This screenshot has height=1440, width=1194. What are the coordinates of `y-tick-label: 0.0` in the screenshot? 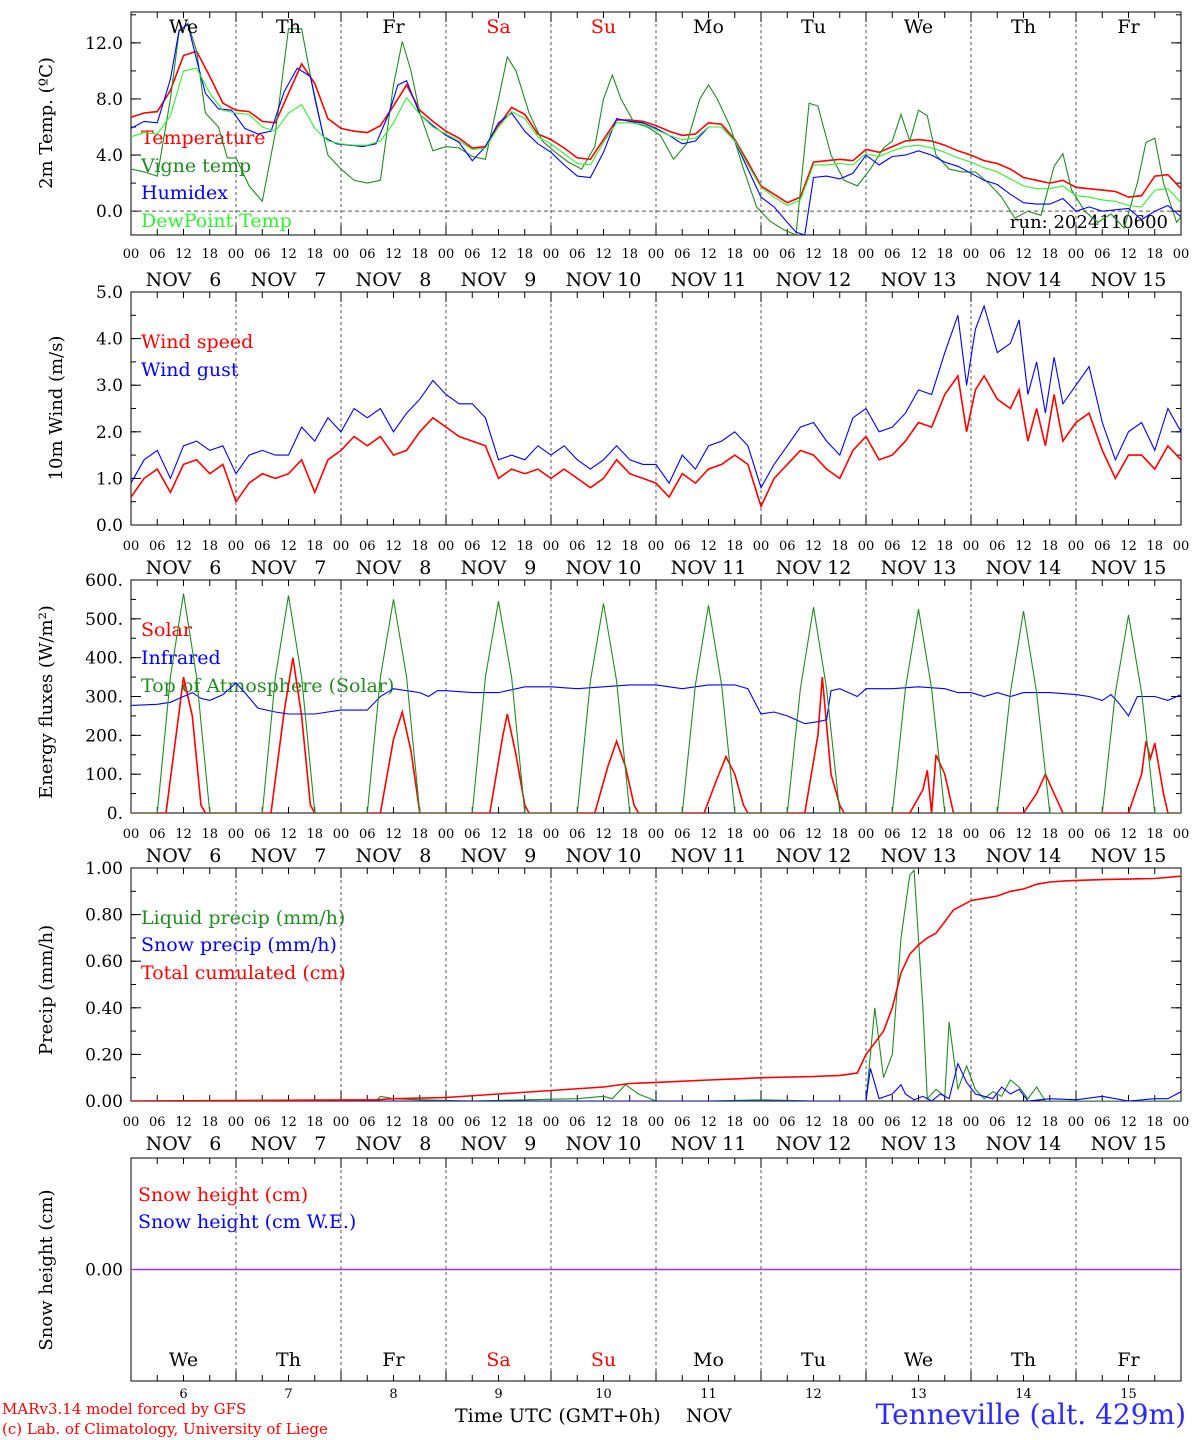 It's located at (109, 212).